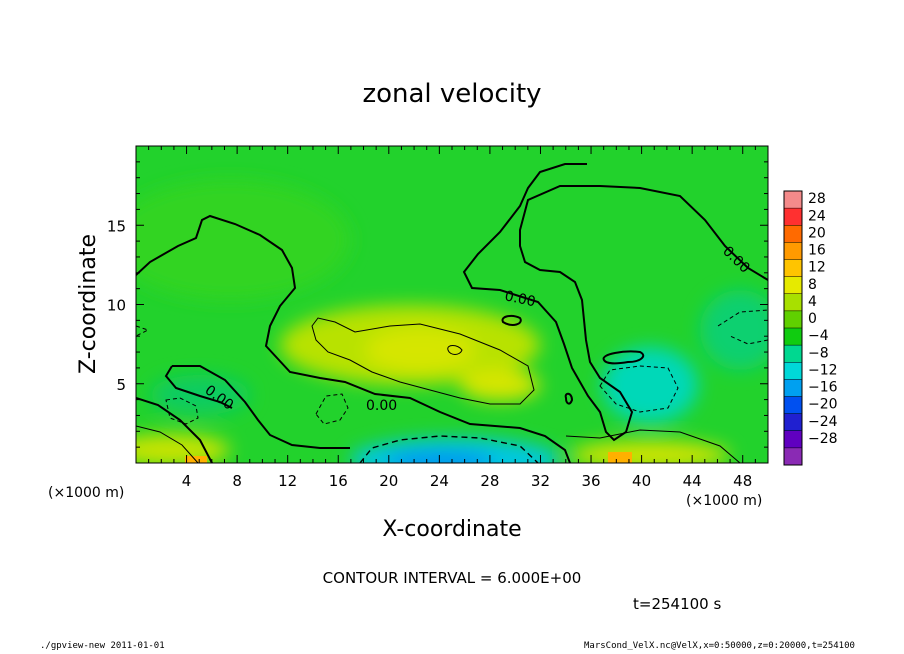  I want to click on colorbar-label: 12, so click(817, 268).